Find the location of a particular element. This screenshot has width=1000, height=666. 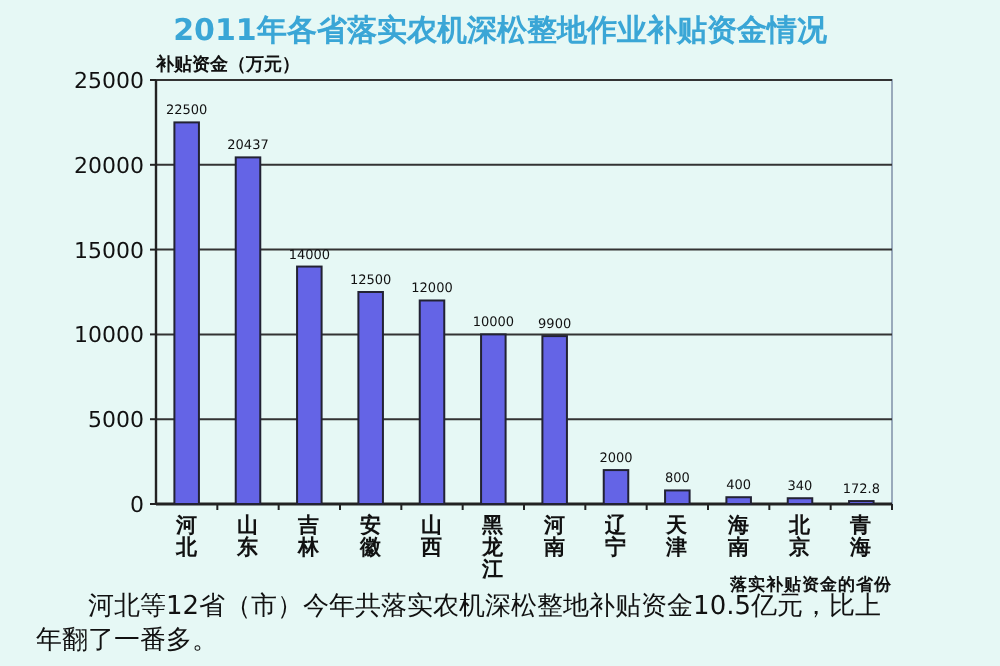

y-tick-label: 20000 is located at coordinates (109, 165).